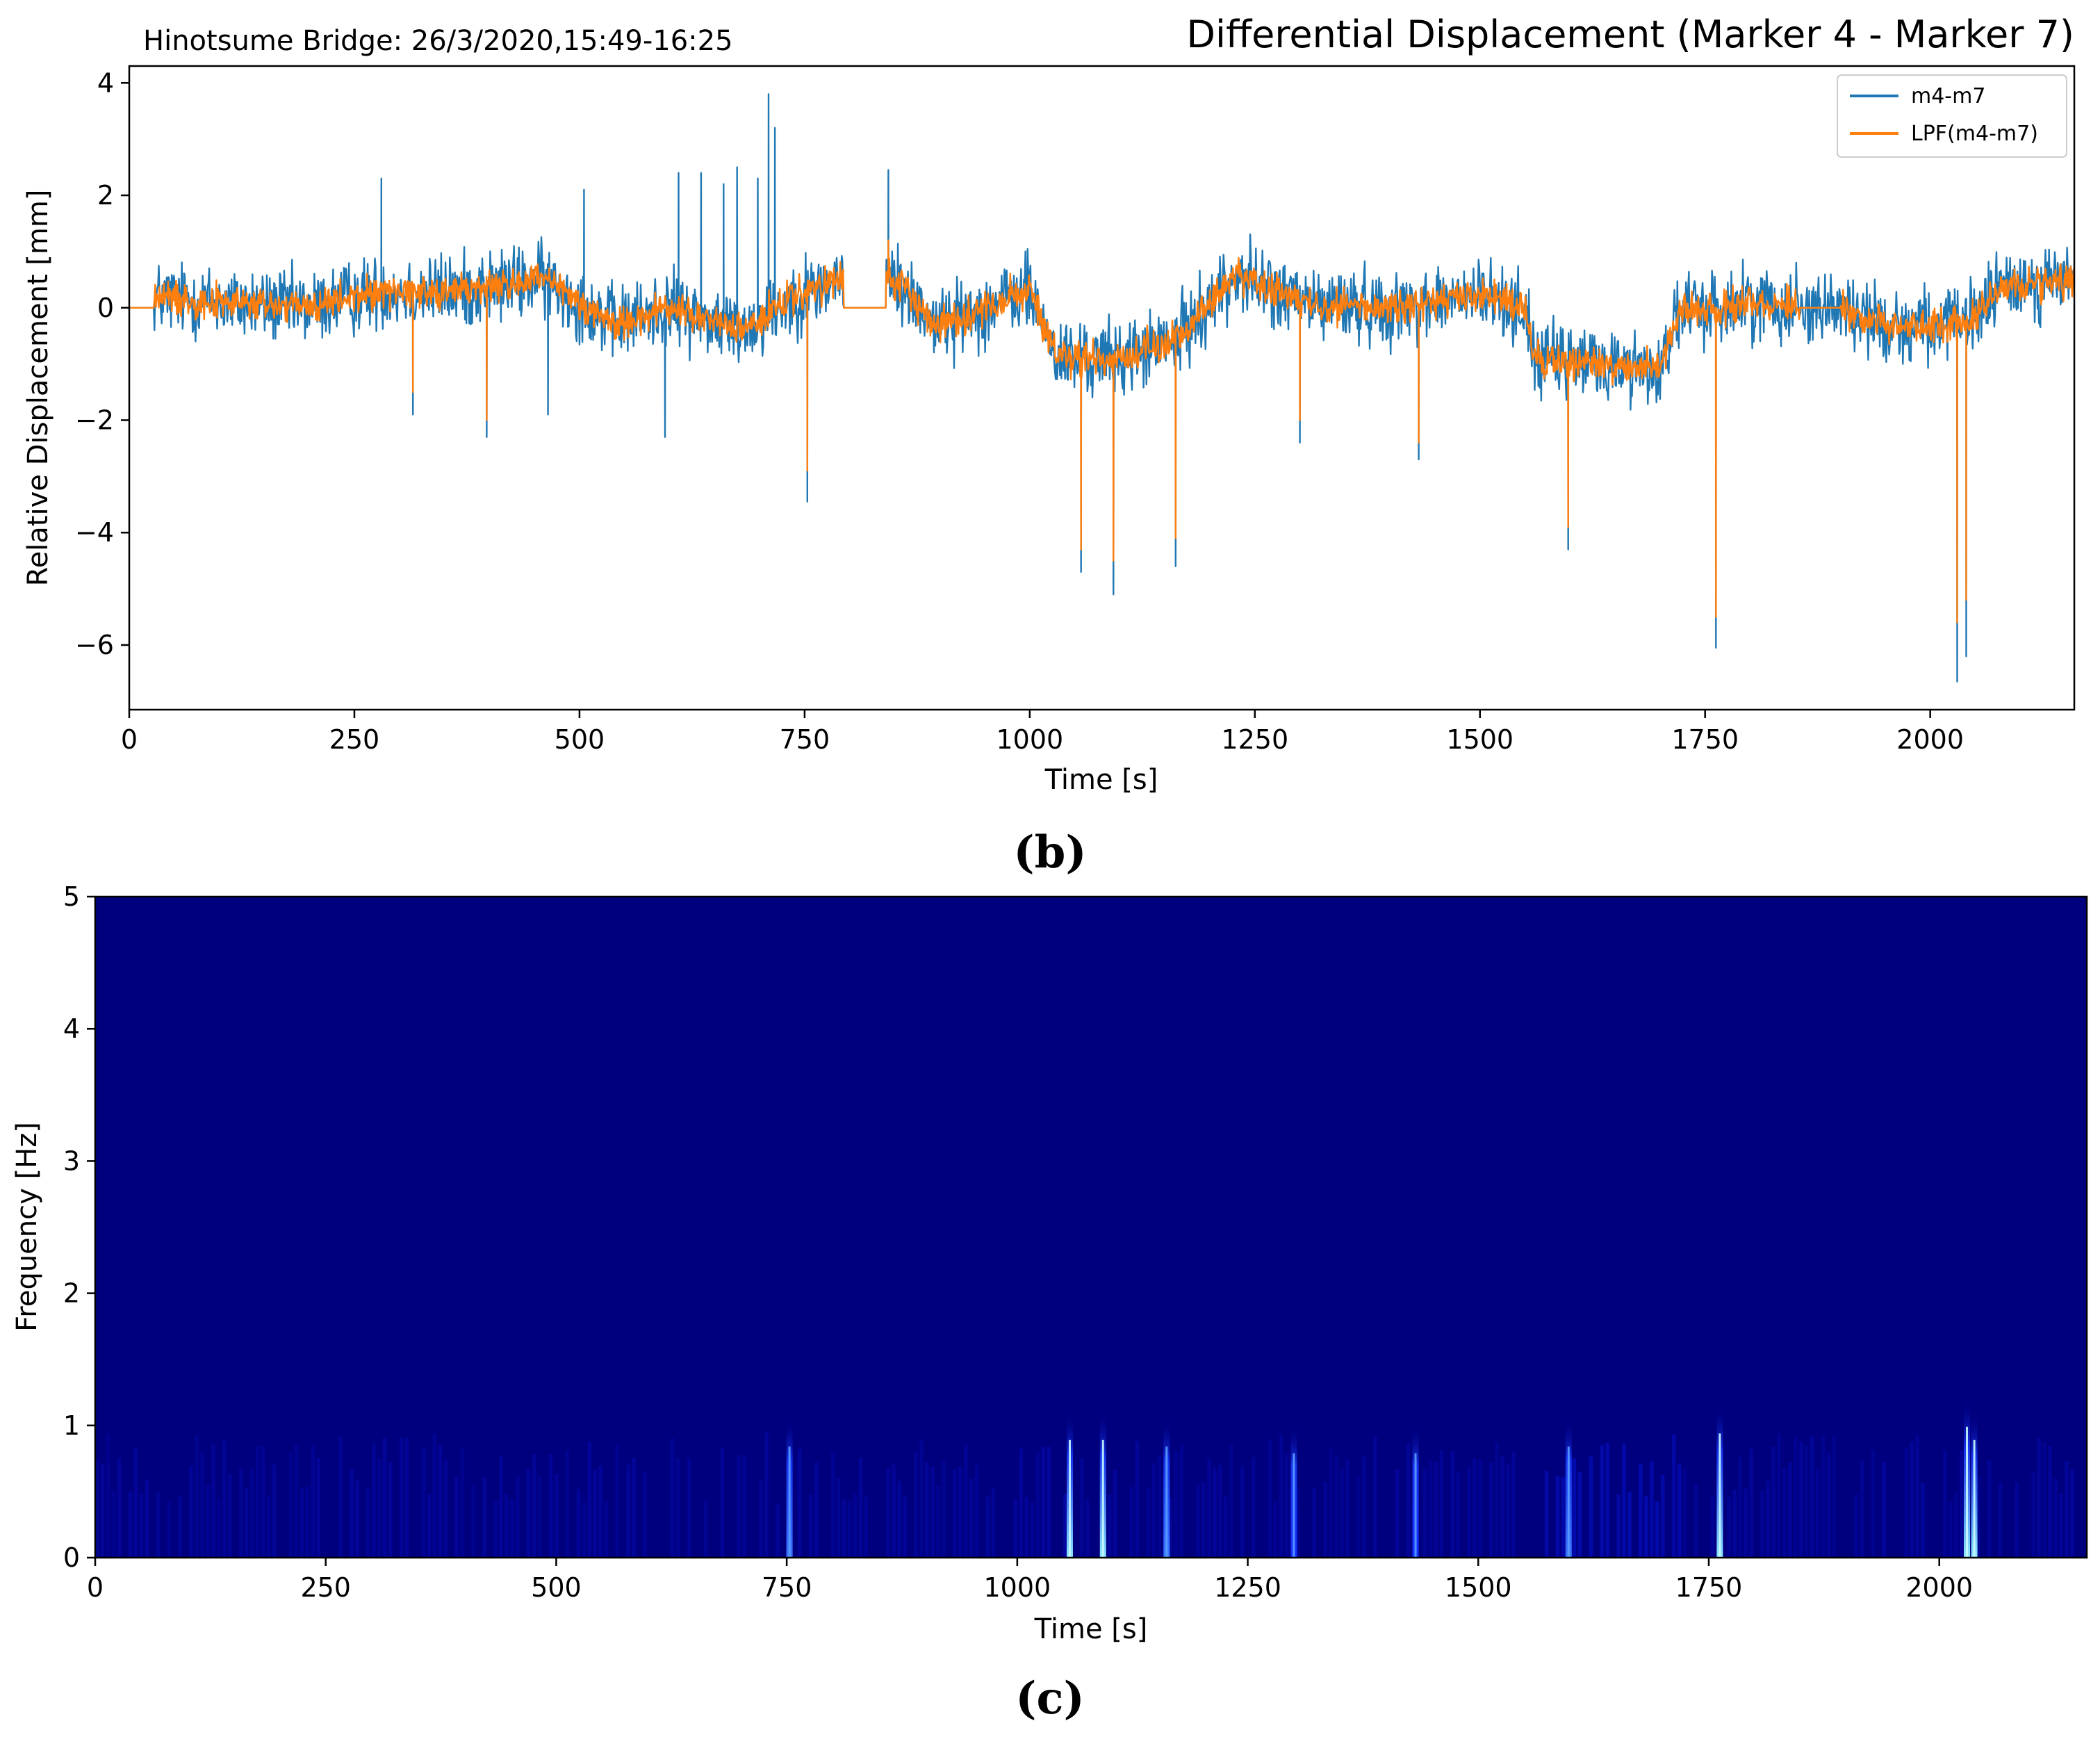 The width and height of the screenshot is (2100, 1737). What do you see at coordinates (27, 1227) in the screenshot?
I see `y-axis-label-spectrogram: Frequency [Hz]` at bounding box center [27, 1227].